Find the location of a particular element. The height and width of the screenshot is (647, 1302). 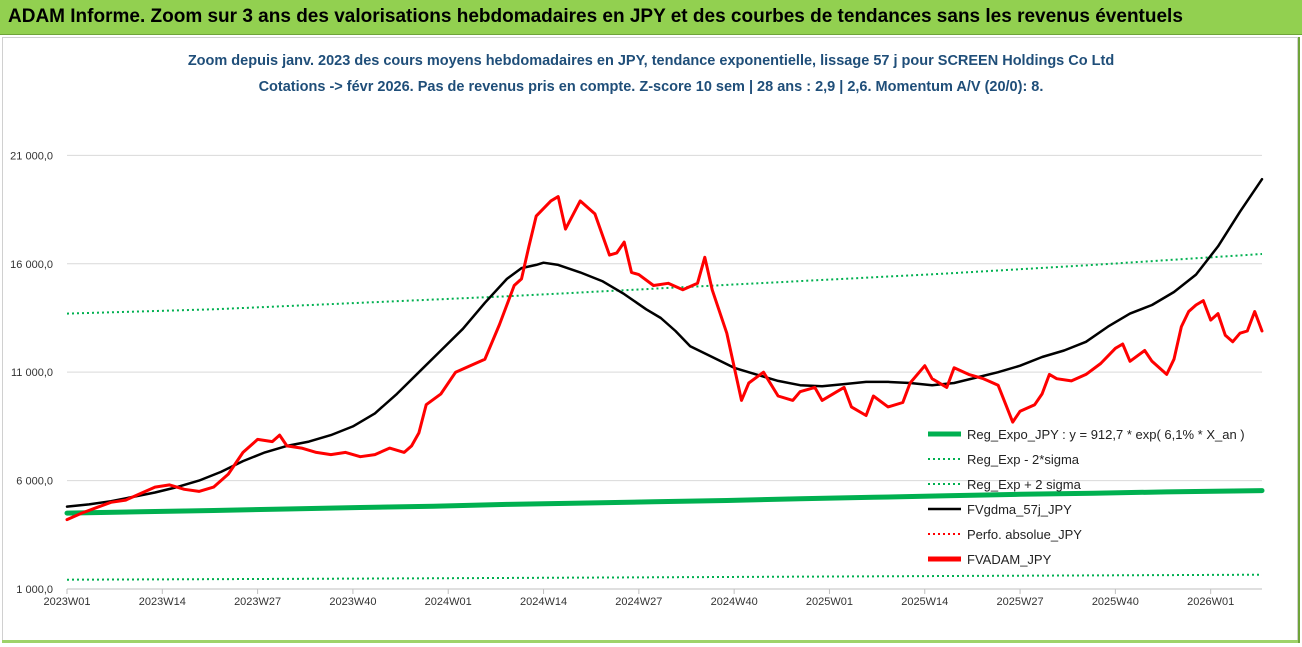

y-tick-label: 11 000,0 is located at coordinates (32, 373).